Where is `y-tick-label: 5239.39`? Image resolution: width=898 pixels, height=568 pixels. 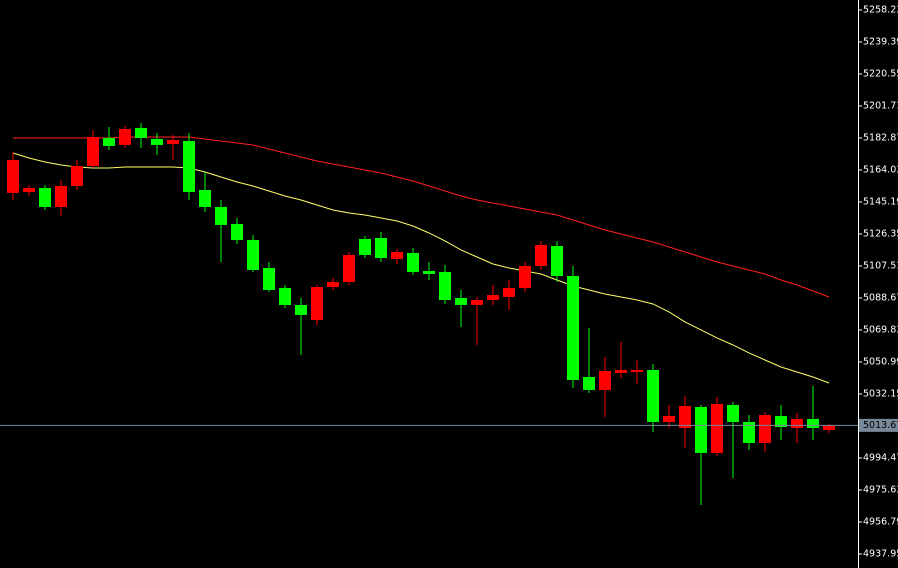 y-tick-label: 5239.39 is located at coordinates (880, 41).